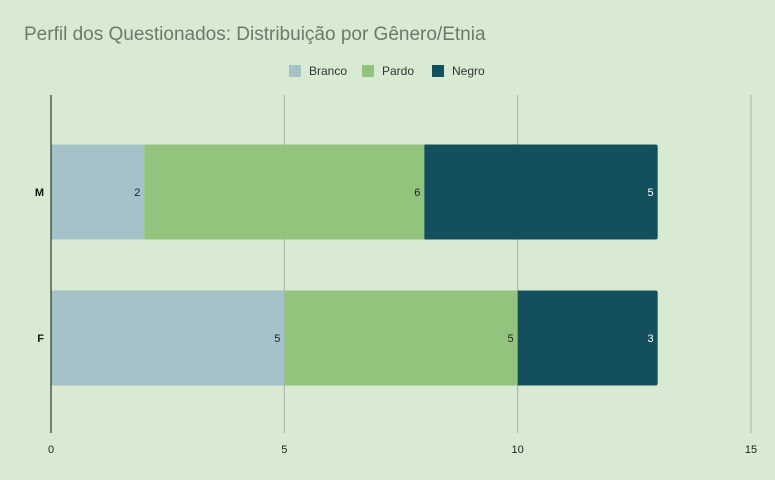 The width and height of the screenshot is (775, 480). What do you see at coordinates (277, 339) in the screenshot?
I see `data-label-F-branco: 5` at bounding box center [277, 339].